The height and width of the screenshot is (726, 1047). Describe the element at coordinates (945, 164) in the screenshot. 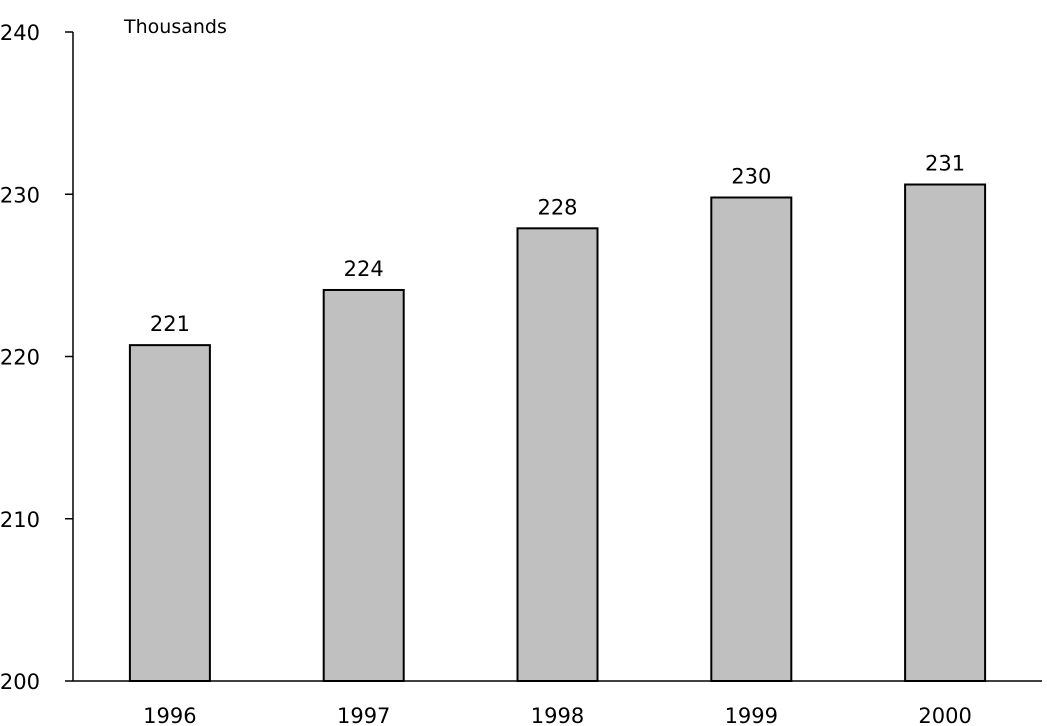

I see `data-label-2000: 231` at that location.